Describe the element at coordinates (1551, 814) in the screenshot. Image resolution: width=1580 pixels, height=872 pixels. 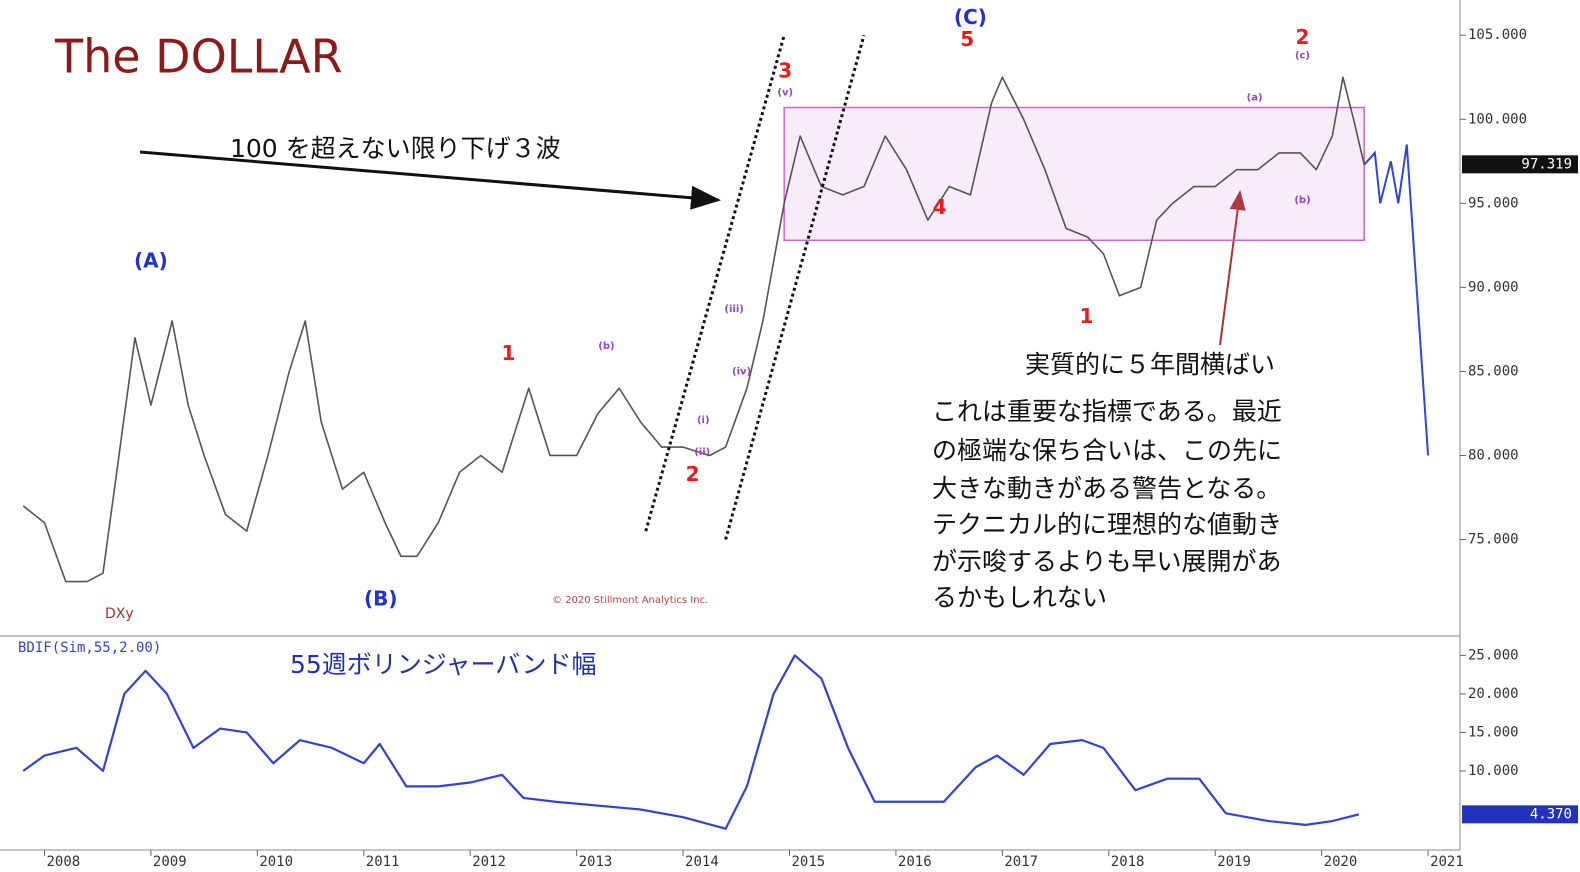
I see `last-value-label: 4.370` at that location.